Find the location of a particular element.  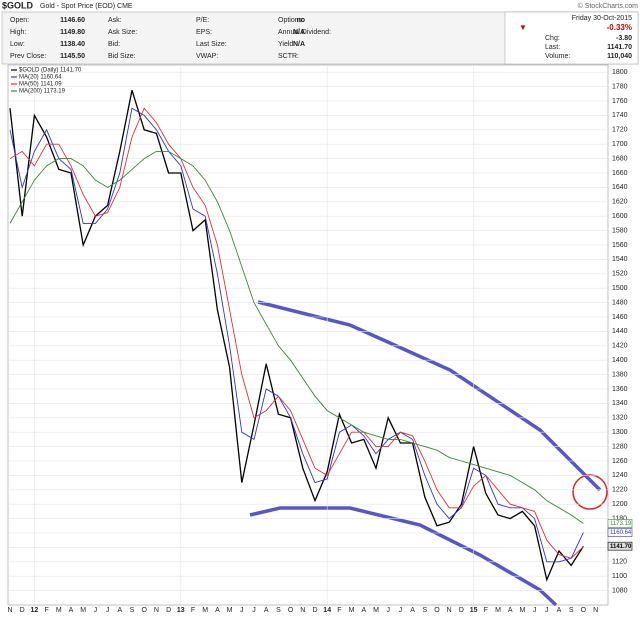

y-tick-label: 1280 is located at coordinates (620, 446).